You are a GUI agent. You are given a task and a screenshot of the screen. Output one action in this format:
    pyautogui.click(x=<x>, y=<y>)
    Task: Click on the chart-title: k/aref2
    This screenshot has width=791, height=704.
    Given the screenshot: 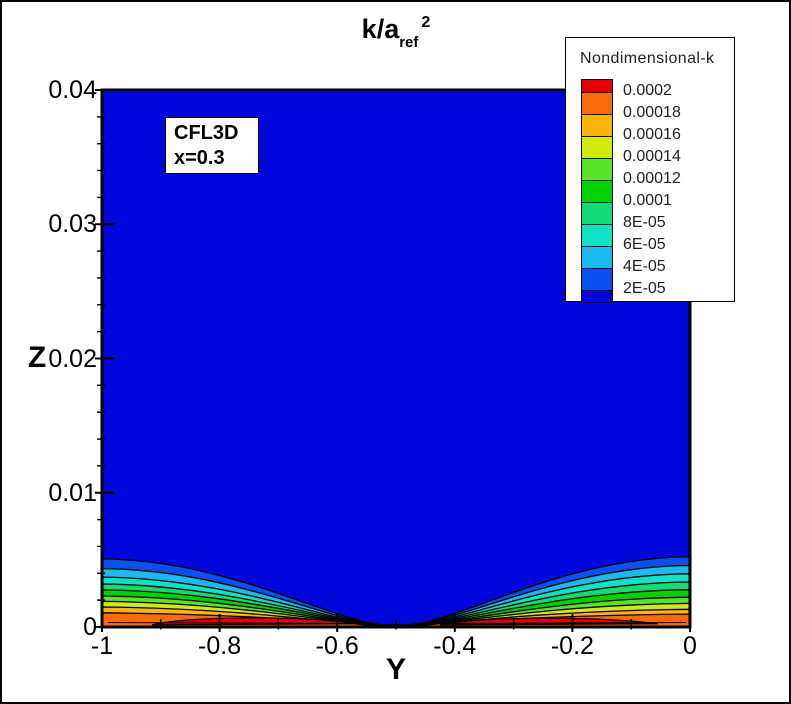 What is the action you would take?
    pyautogui.click(x=396, y=32)
    